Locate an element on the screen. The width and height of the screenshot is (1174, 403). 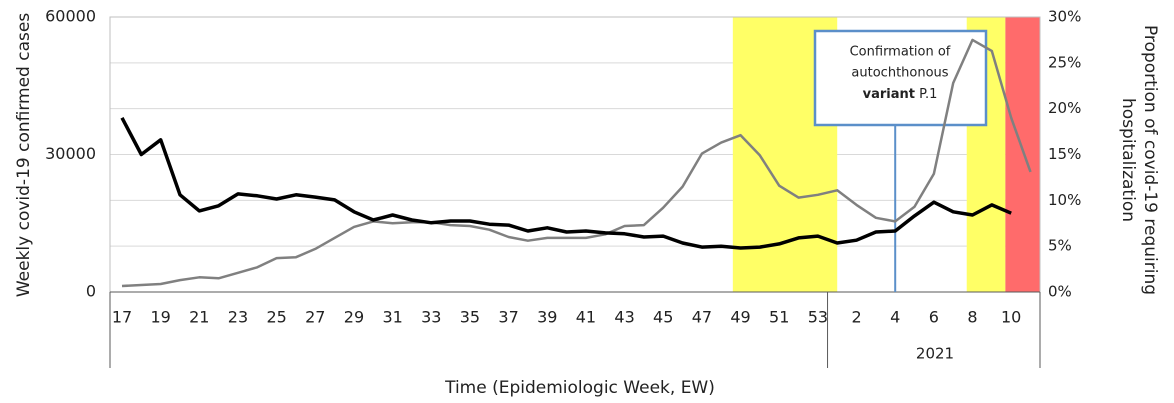
x-tick-label: 53 is located at coordinates (818, 317).